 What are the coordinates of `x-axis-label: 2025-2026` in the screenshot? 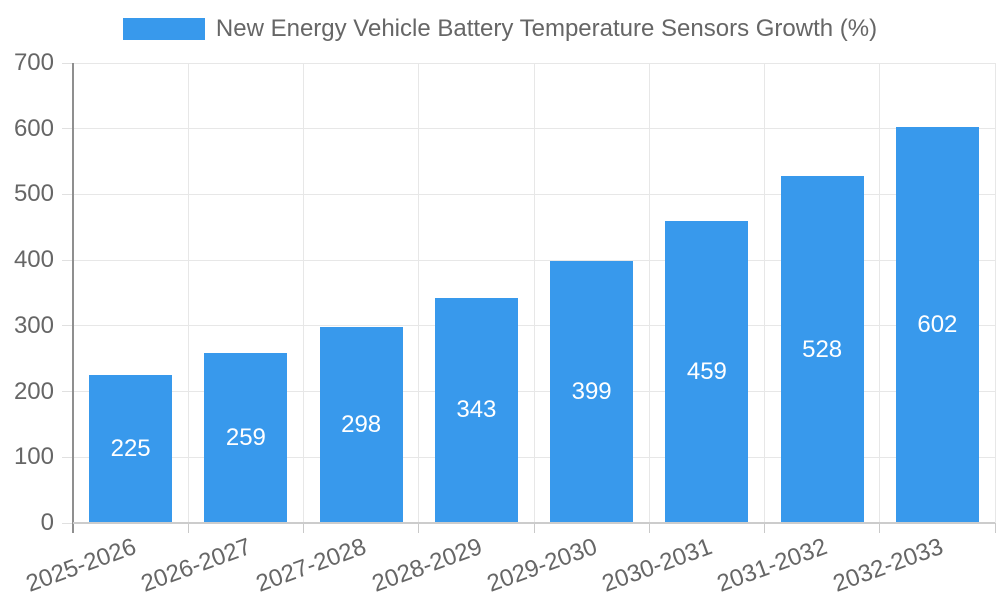 It's located at (81, 565).